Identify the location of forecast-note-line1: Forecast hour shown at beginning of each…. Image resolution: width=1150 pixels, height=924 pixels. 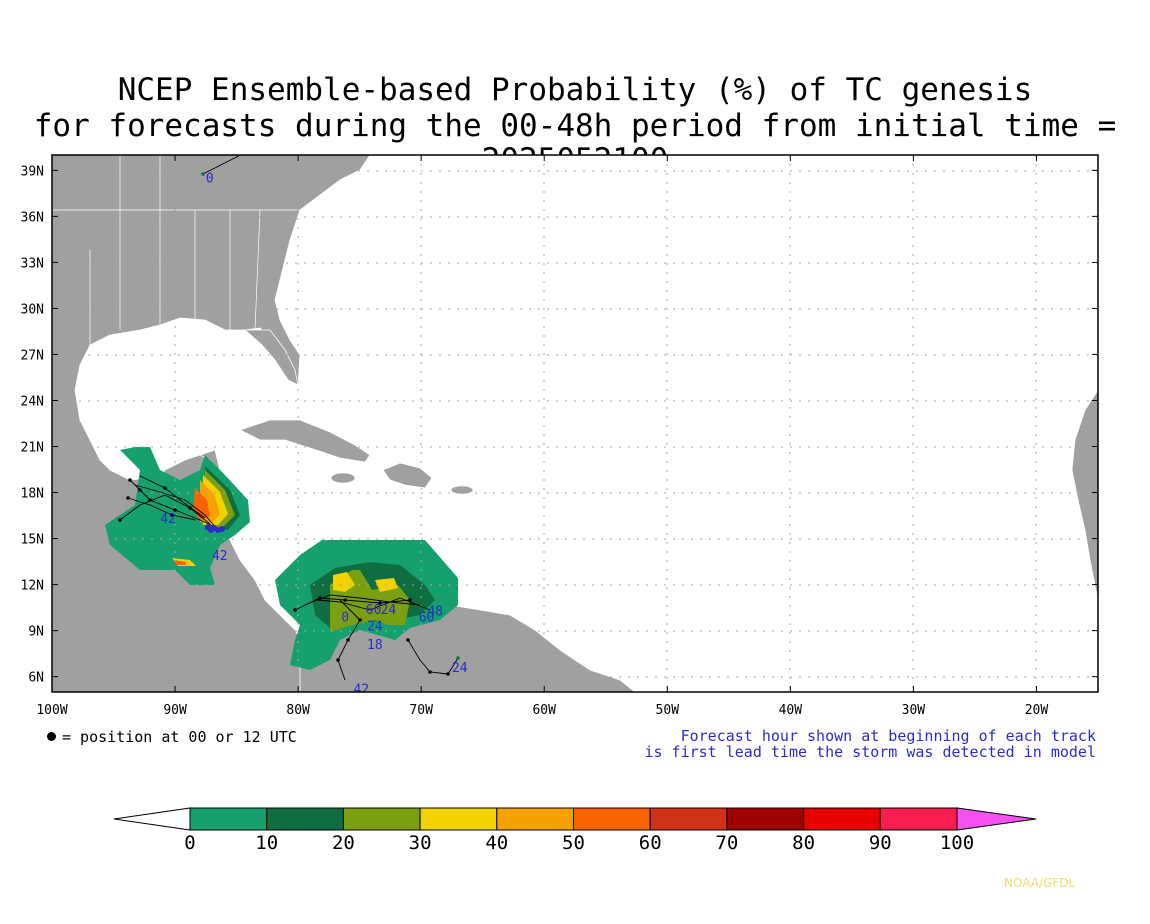
(888, 736).